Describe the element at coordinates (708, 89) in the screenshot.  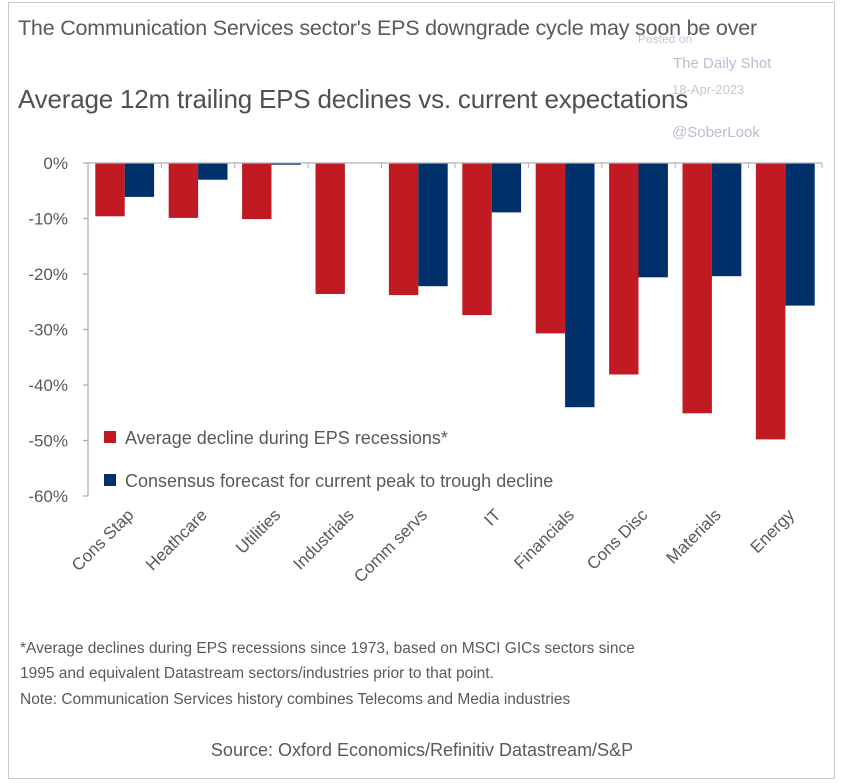
I see `watermark-date: 18-Apr-2023` at that location.